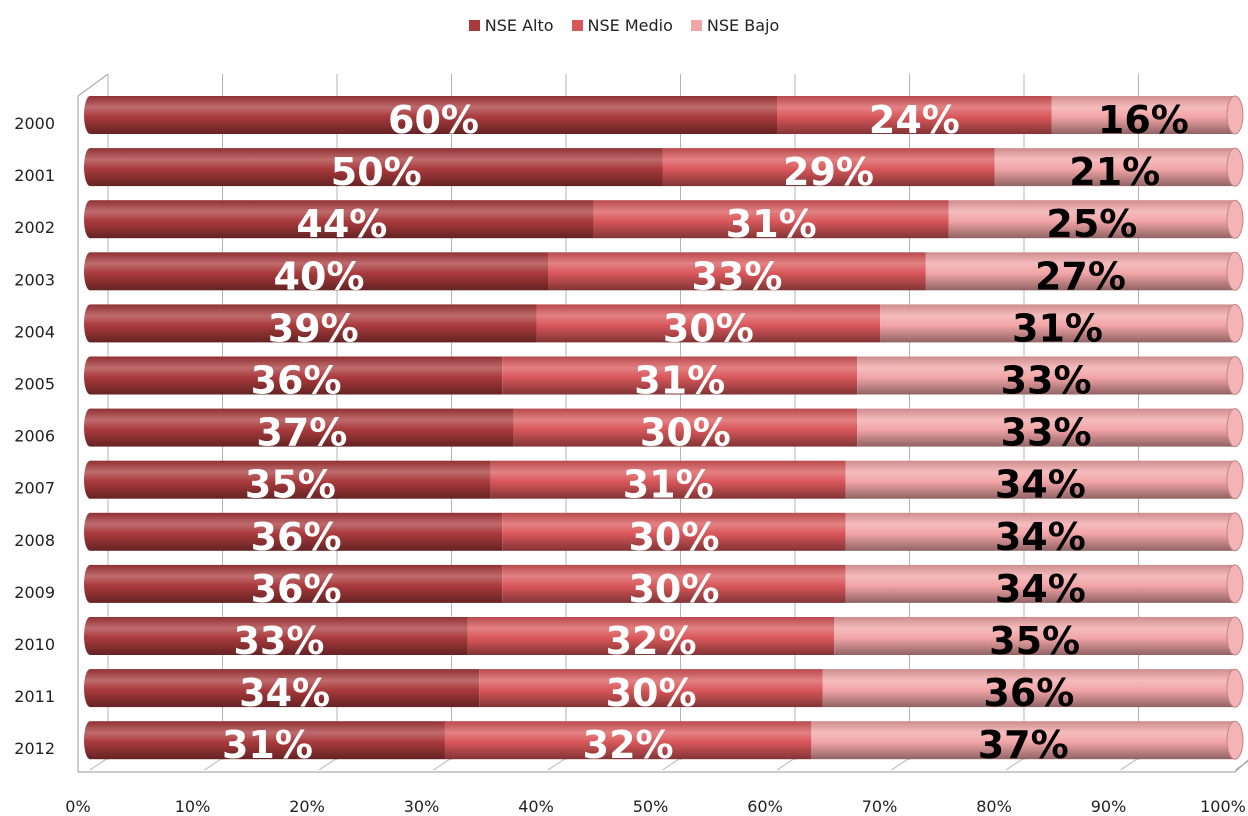 This screenshot has height=816, width=1248. Describe the element at coordinates (34, 384) in the screenshot. I see `y-tick-label: 2005` at that location.